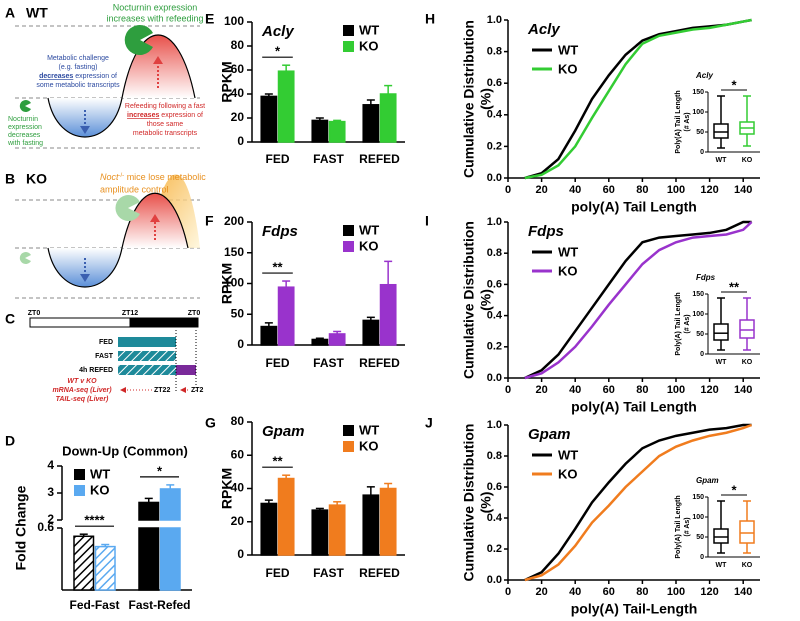 The image size is (800, 621). What do you see at coordinates (328, 573) in the screenshot?
I see `x-tick-label: FAST` at bounding box center [328, 573].